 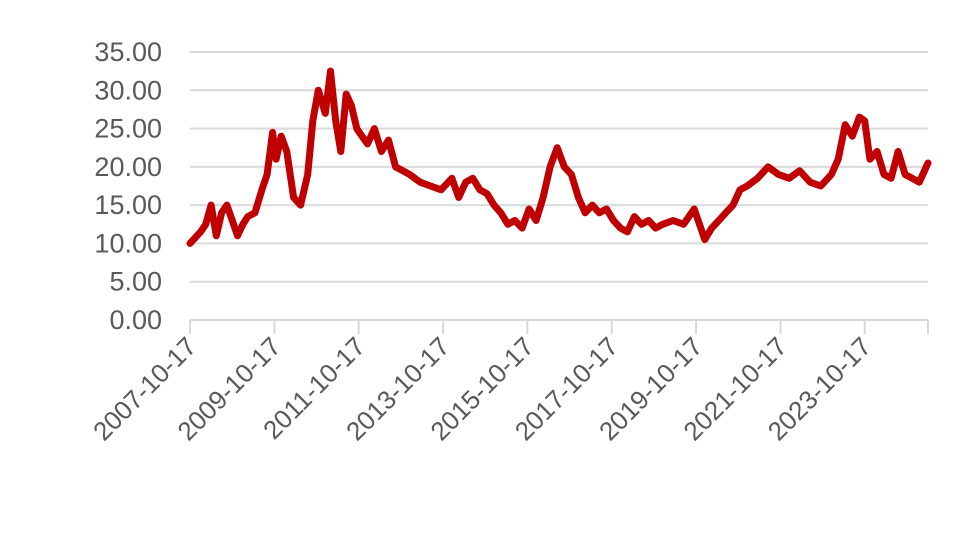 What do you see at coordinates (128, 129) in the screenshot?
I see `y-tick-label: 25.00` at bounding box center [128, 129].